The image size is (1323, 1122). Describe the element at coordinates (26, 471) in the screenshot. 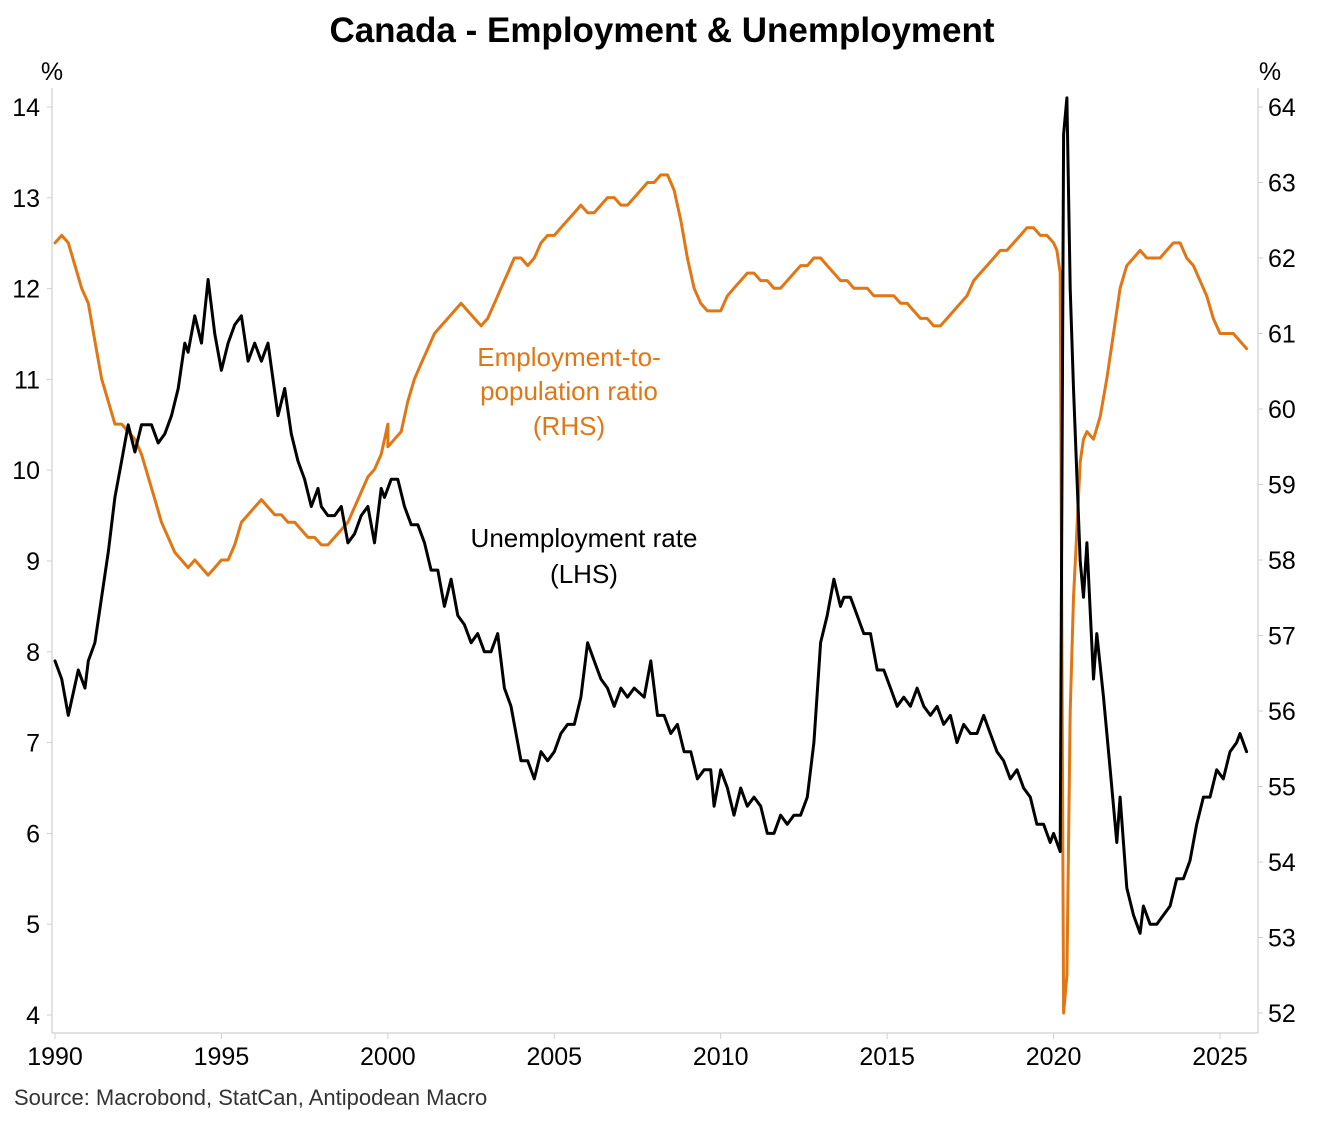

I see `left-tick-label: 10` at that location.